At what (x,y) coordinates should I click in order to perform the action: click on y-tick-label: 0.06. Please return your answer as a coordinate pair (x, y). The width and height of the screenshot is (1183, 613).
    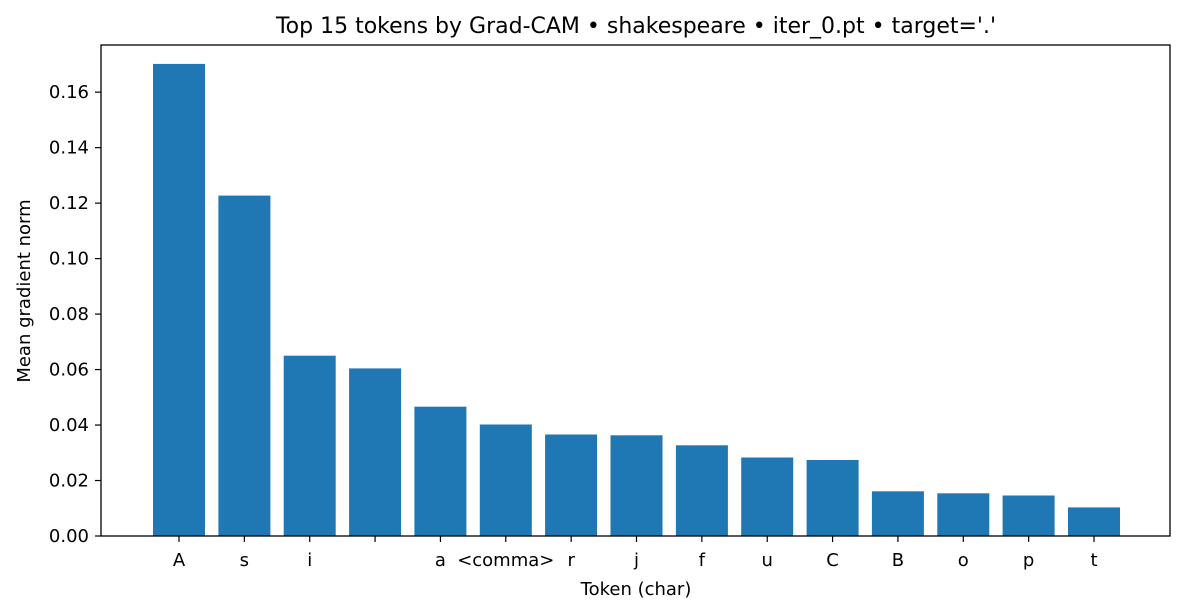
    Looking at the image, I should click on (69, 370).